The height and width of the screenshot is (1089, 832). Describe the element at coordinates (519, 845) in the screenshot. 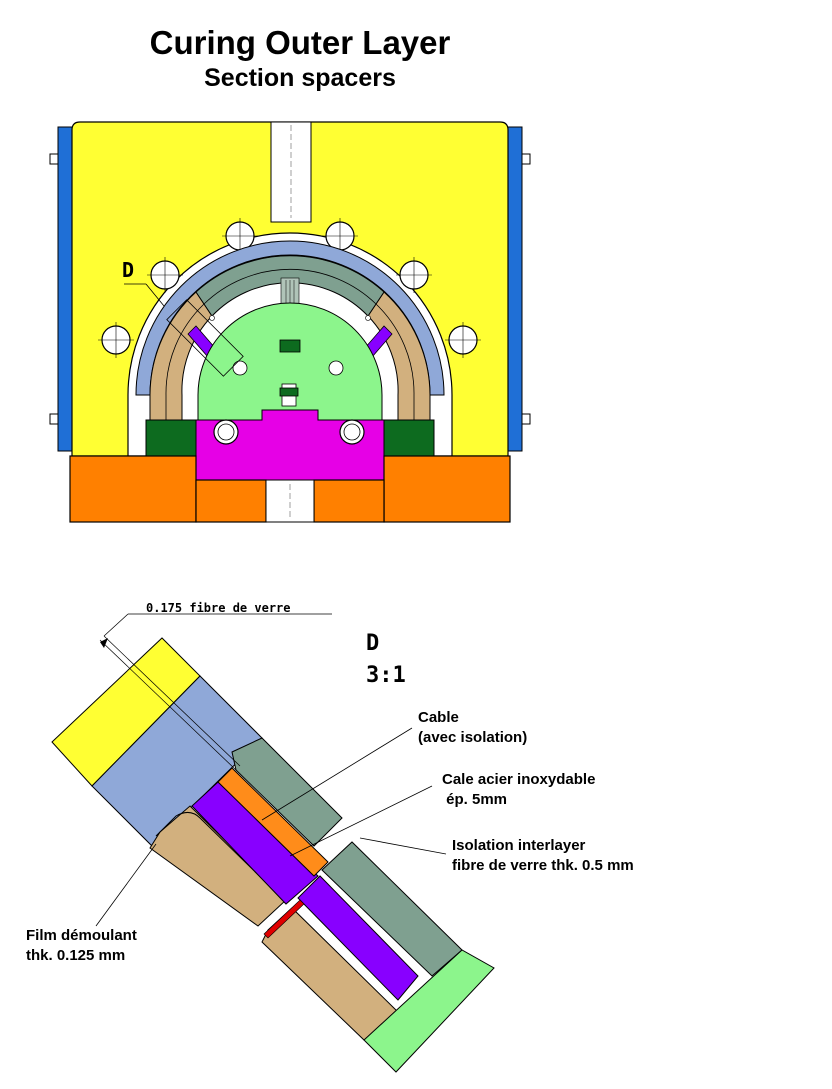

I see `interlayer-label-line1: Isolation interlayer` at that location.